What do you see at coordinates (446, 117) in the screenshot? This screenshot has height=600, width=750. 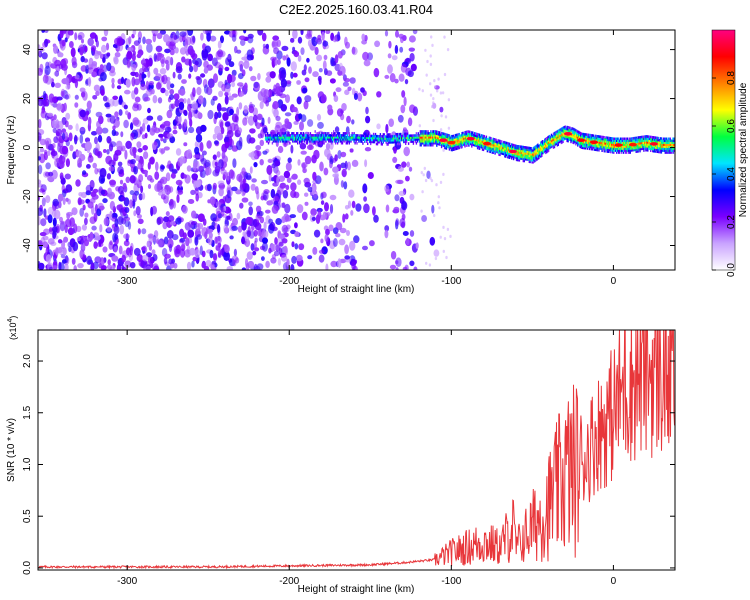 I see `noise-dot` at bounding box center [446, 117].